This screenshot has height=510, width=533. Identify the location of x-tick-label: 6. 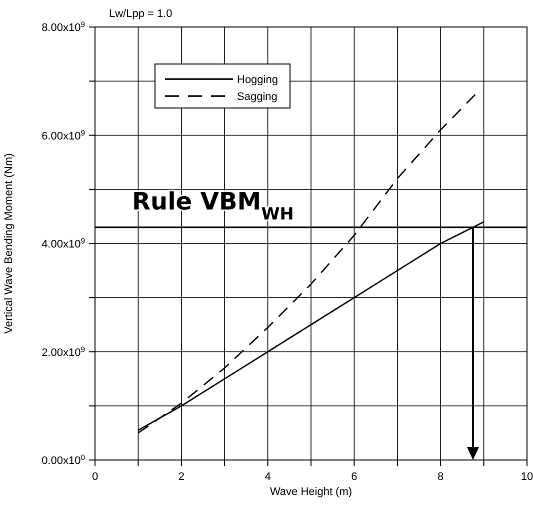
(354, 477).